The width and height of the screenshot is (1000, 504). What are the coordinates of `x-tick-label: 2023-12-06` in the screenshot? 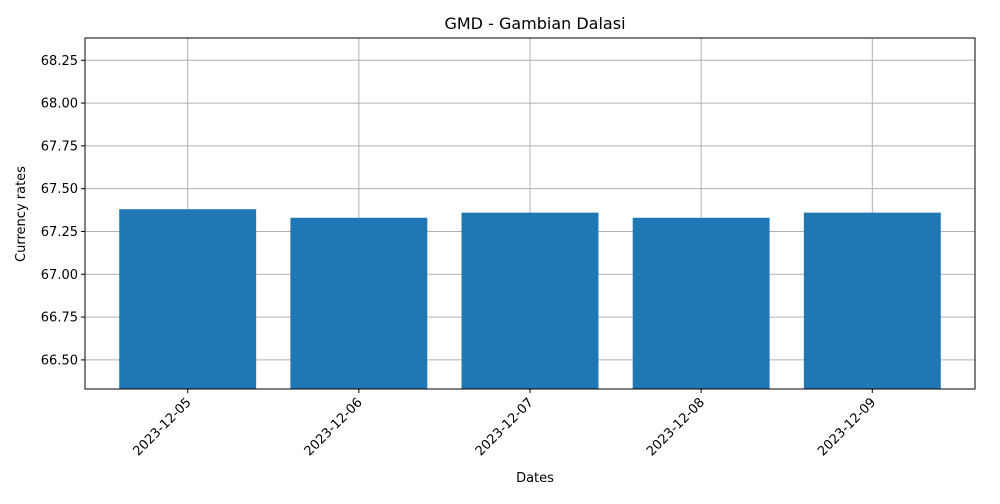 It's located at (334, 427).